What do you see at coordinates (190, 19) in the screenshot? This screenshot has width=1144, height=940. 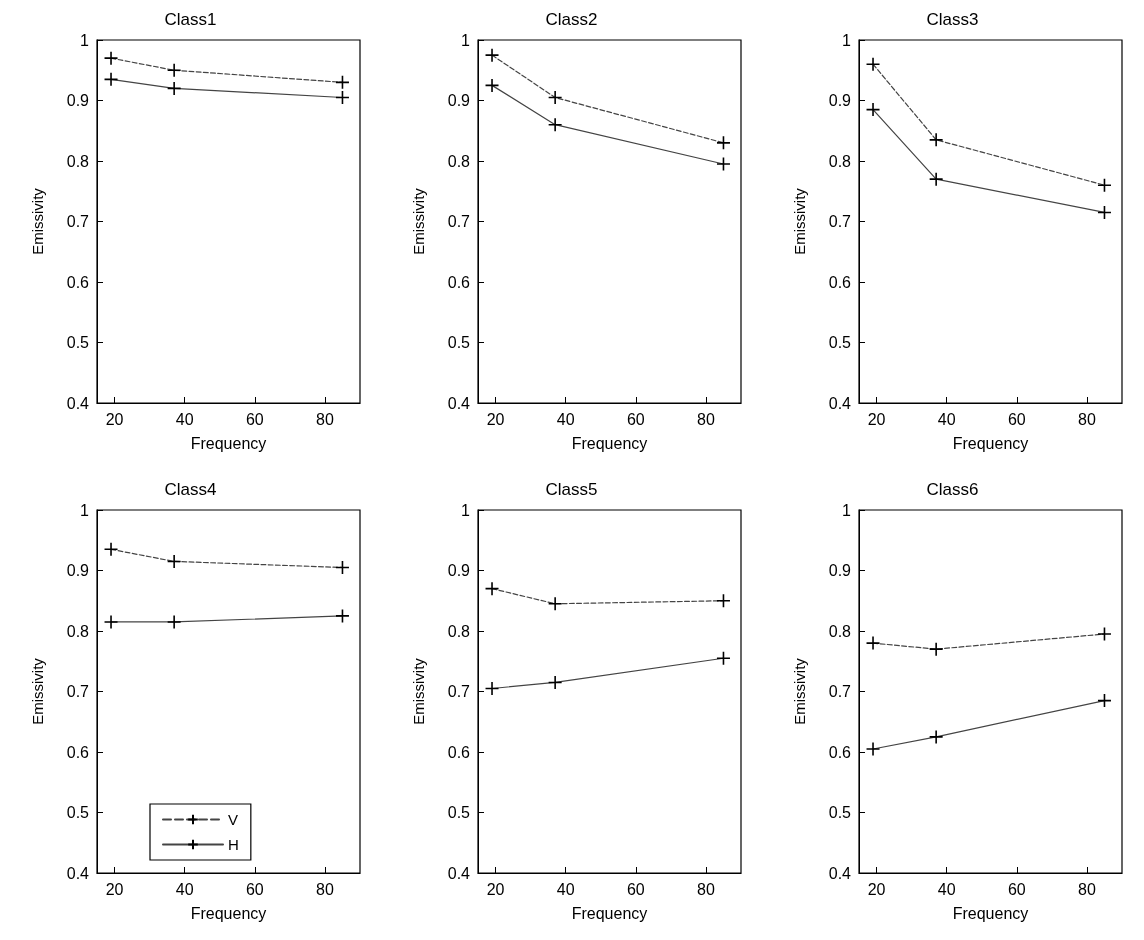 I see `chart-title: Class1` at bounding box center [190, 19].